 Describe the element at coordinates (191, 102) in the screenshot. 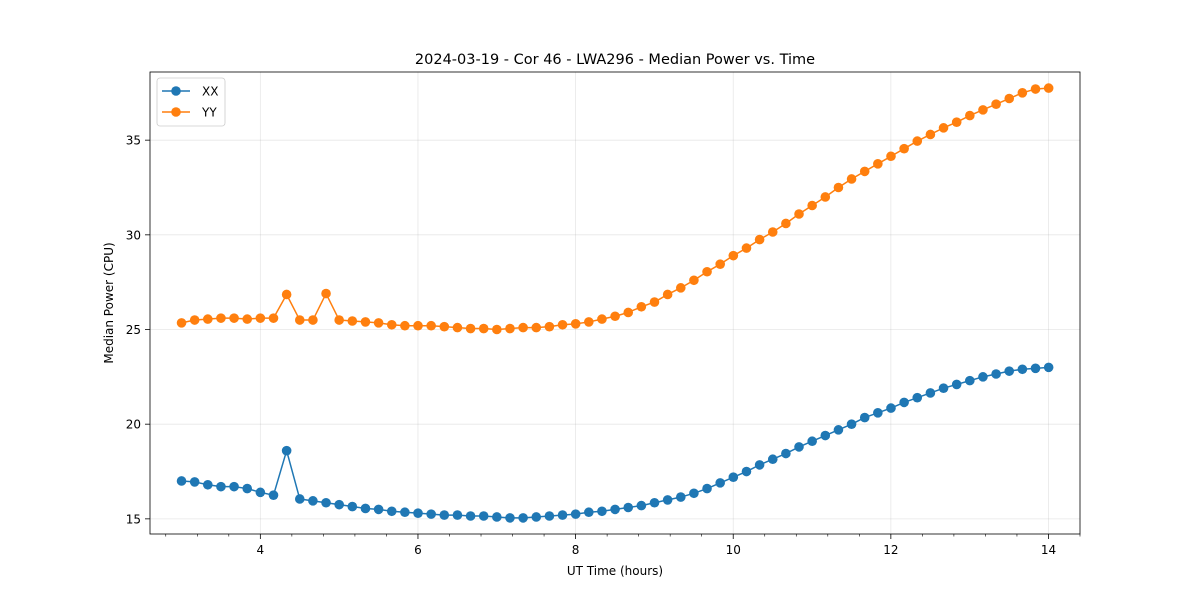

I see `legend: XX YY` at that location.